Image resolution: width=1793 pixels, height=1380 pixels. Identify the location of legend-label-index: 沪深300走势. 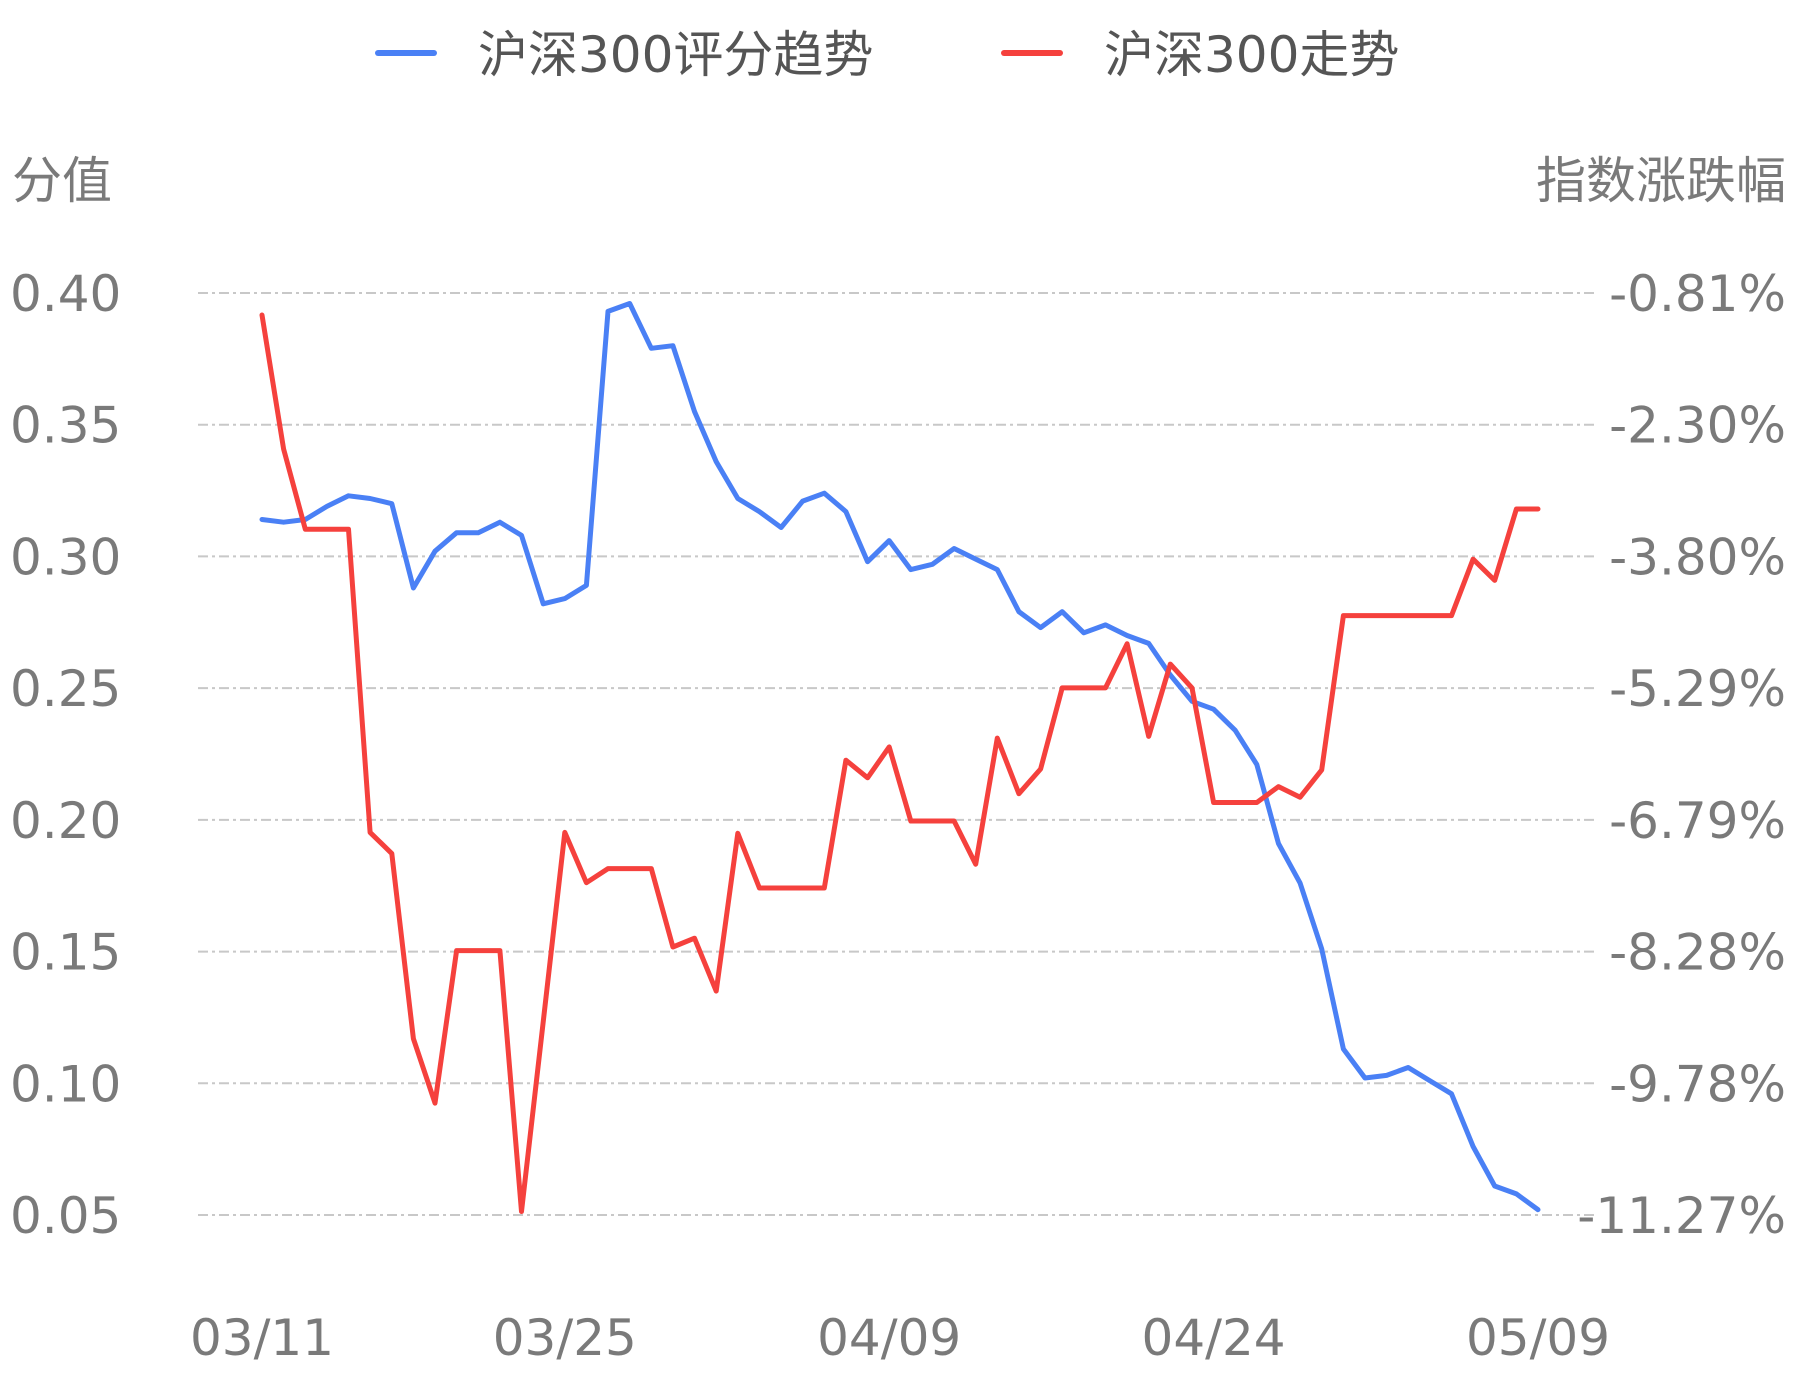
(1251, 55).